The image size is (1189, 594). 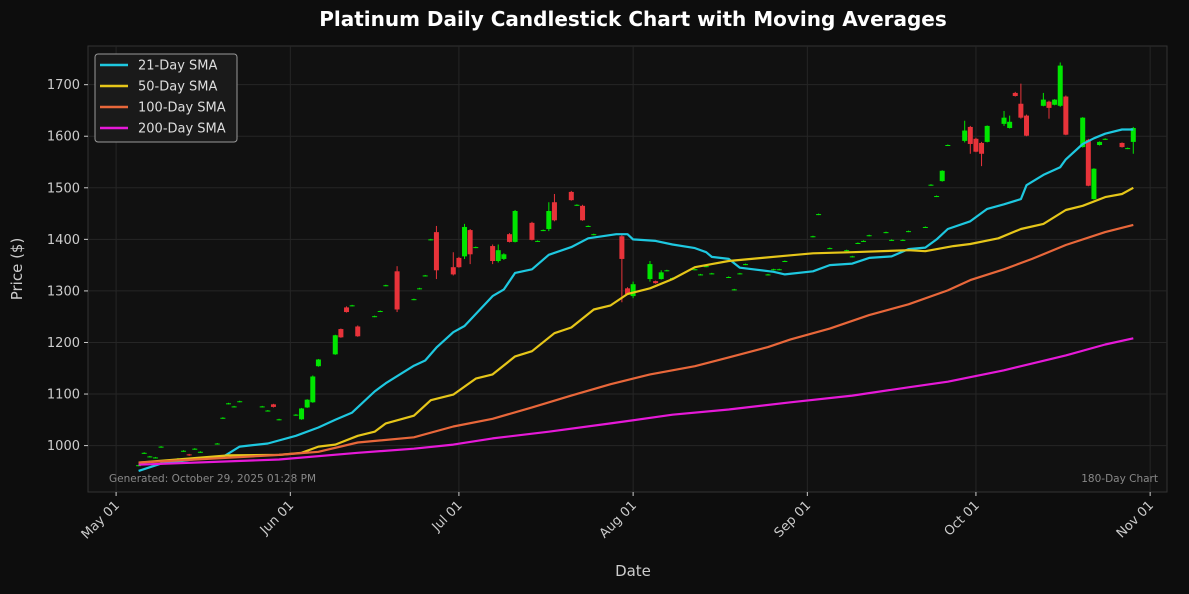 I want to click on legend-label-100: 100-Day SMA, so click(x=182, y=108).